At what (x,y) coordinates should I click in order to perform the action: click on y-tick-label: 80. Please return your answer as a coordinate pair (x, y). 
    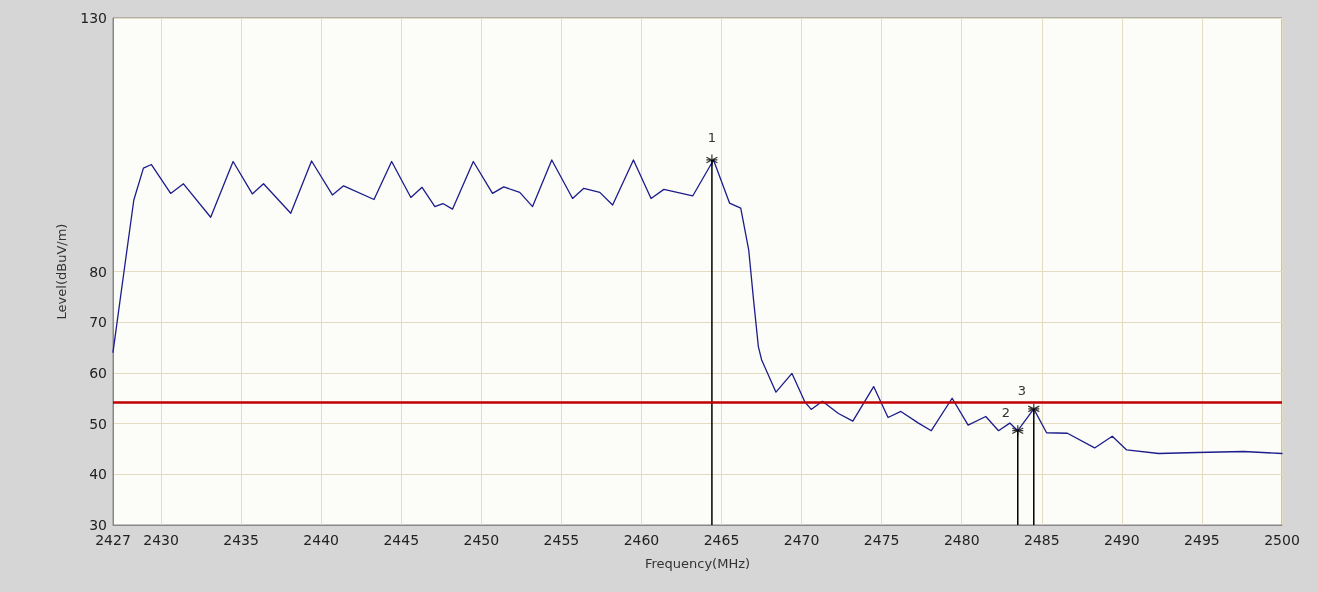
    Looking at the image, I should click on (98, 271).